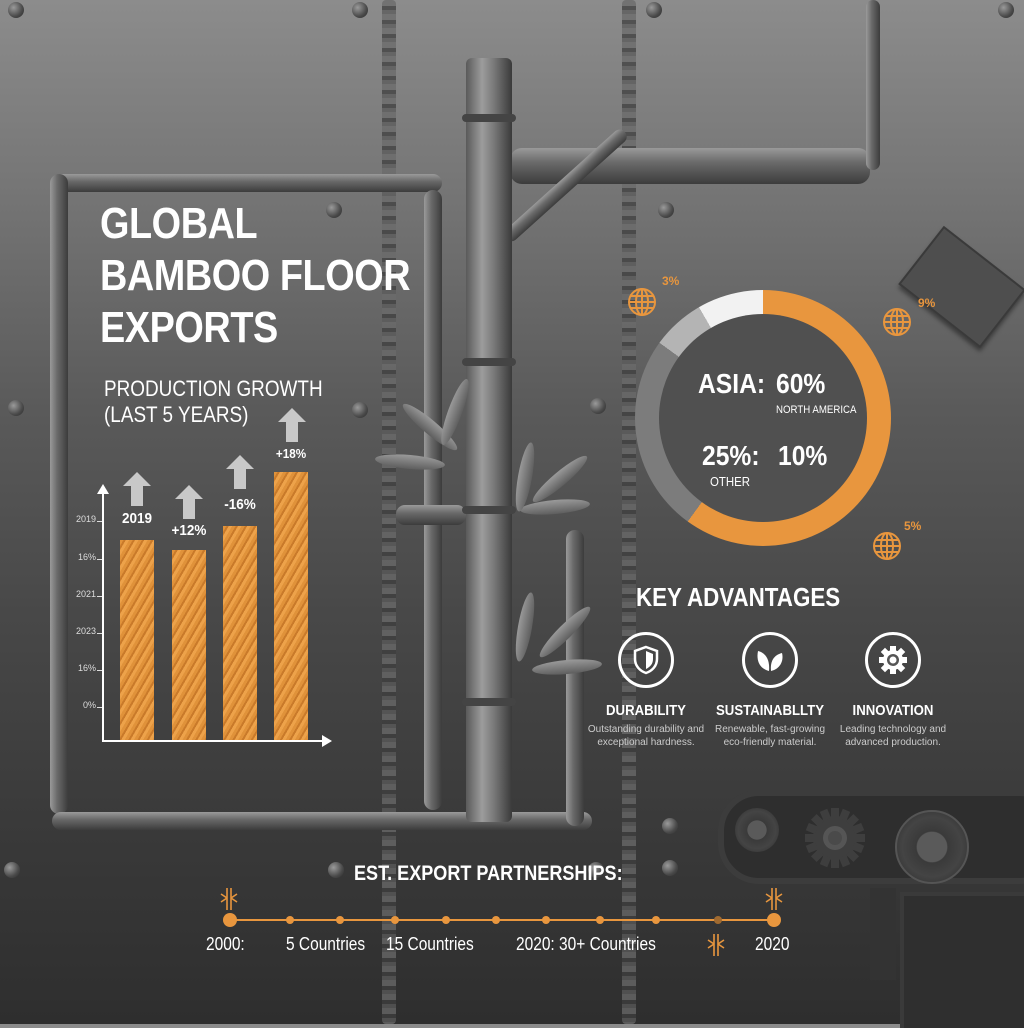 This screenshot has height=1028, width=1024. Describe the element at coordinates (230, 920) in the screenshot. I see `timeline-start-dot` at that location.